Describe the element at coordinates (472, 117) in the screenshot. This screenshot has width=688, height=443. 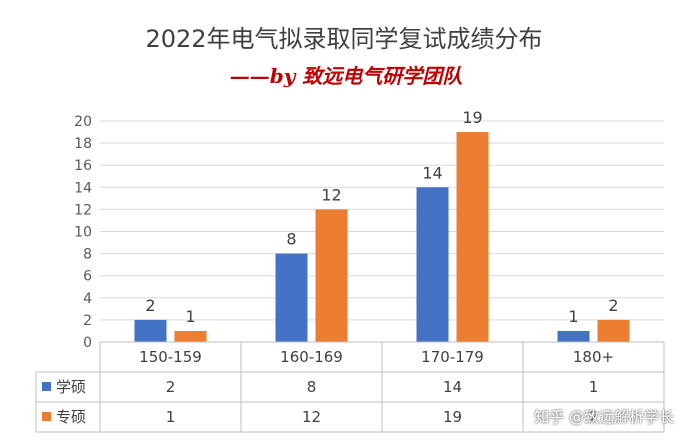
I see `data-label: 19` at that location.